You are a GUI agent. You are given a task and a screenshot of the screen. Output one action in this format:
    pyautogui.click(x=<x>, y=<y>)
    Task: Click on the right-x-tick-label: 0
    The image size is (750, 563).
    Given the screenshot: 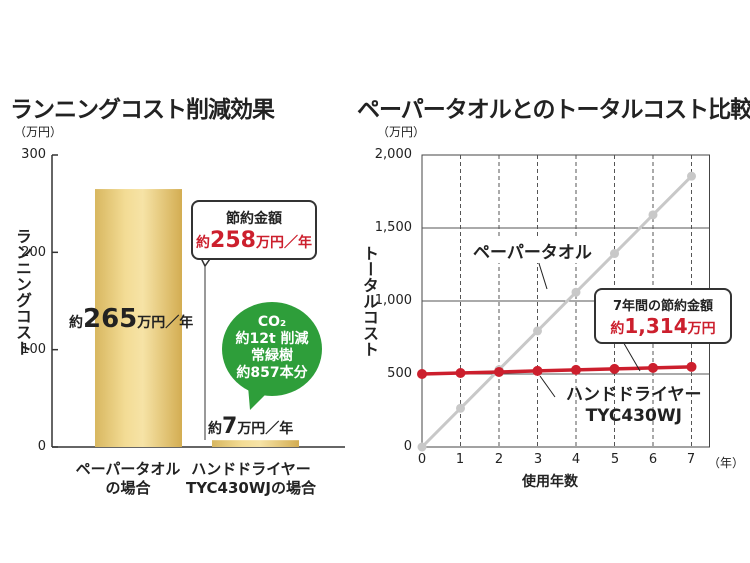 What is the action you would take?
    pyautogui.click(x=422, y=459)
    